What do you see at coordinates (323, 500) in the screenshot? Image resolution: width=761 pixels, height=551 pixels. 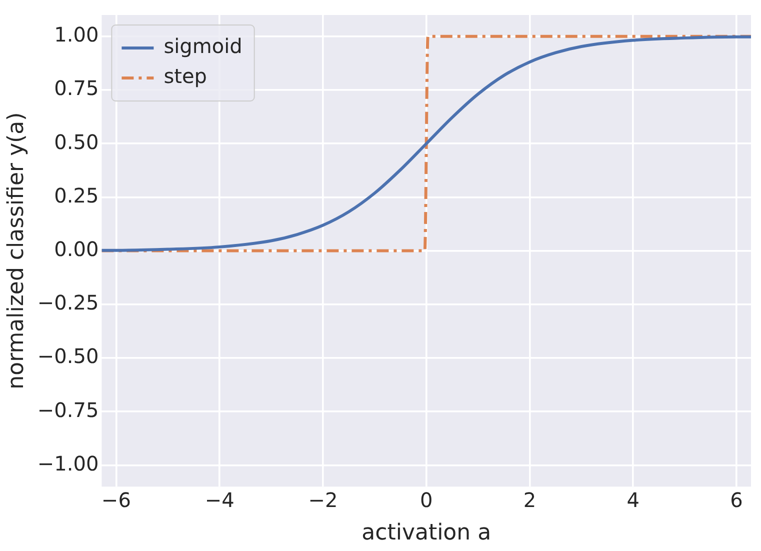 I see `x-tick-label: −2` at bounding box center [323, 500].